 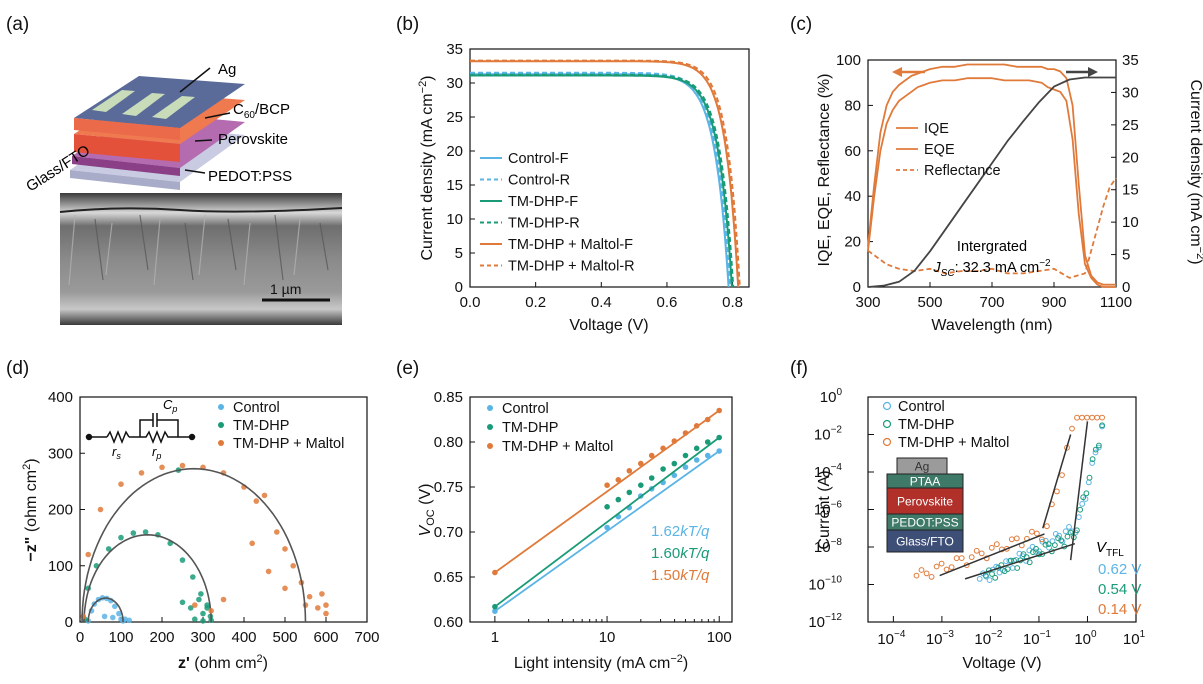 What do you see at coordinates (1093, 72) in the screenshot?
I see `right-axis-arrowhead` at bounding box center [1093, 72].